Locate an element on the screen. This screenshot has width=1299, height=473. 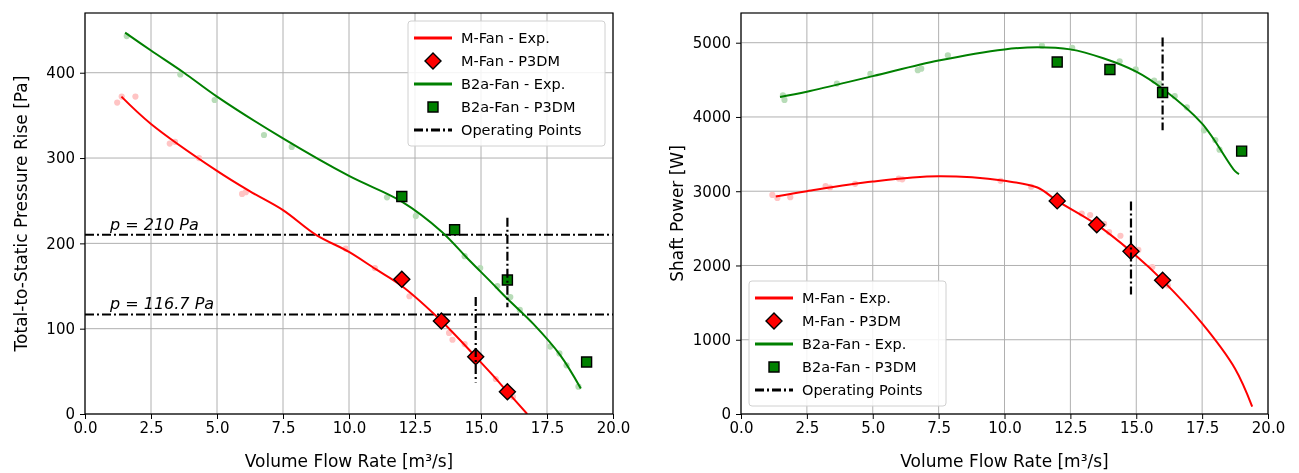
y-tick-label: 3000 is located at coordinates (711, 191).